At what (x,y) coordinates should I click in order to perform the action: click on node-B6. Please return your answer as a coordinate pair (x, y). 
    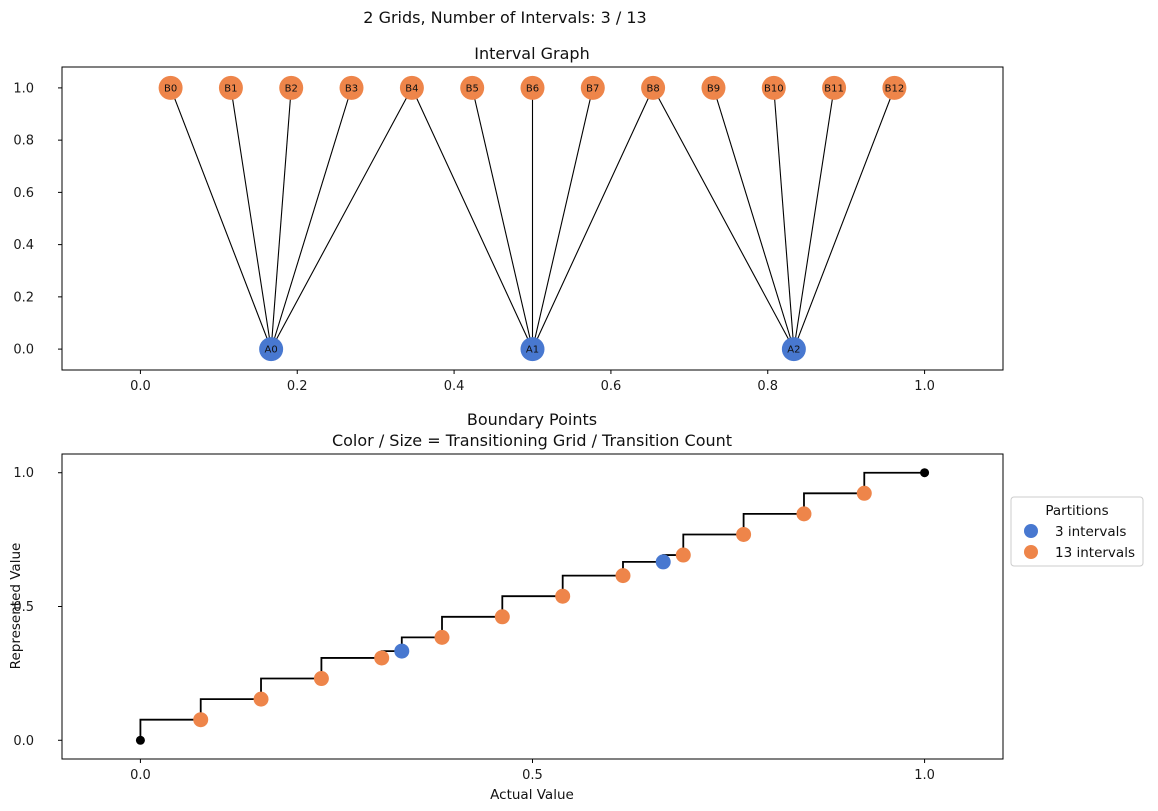
    Looking at the image, I should click on (532, 87).